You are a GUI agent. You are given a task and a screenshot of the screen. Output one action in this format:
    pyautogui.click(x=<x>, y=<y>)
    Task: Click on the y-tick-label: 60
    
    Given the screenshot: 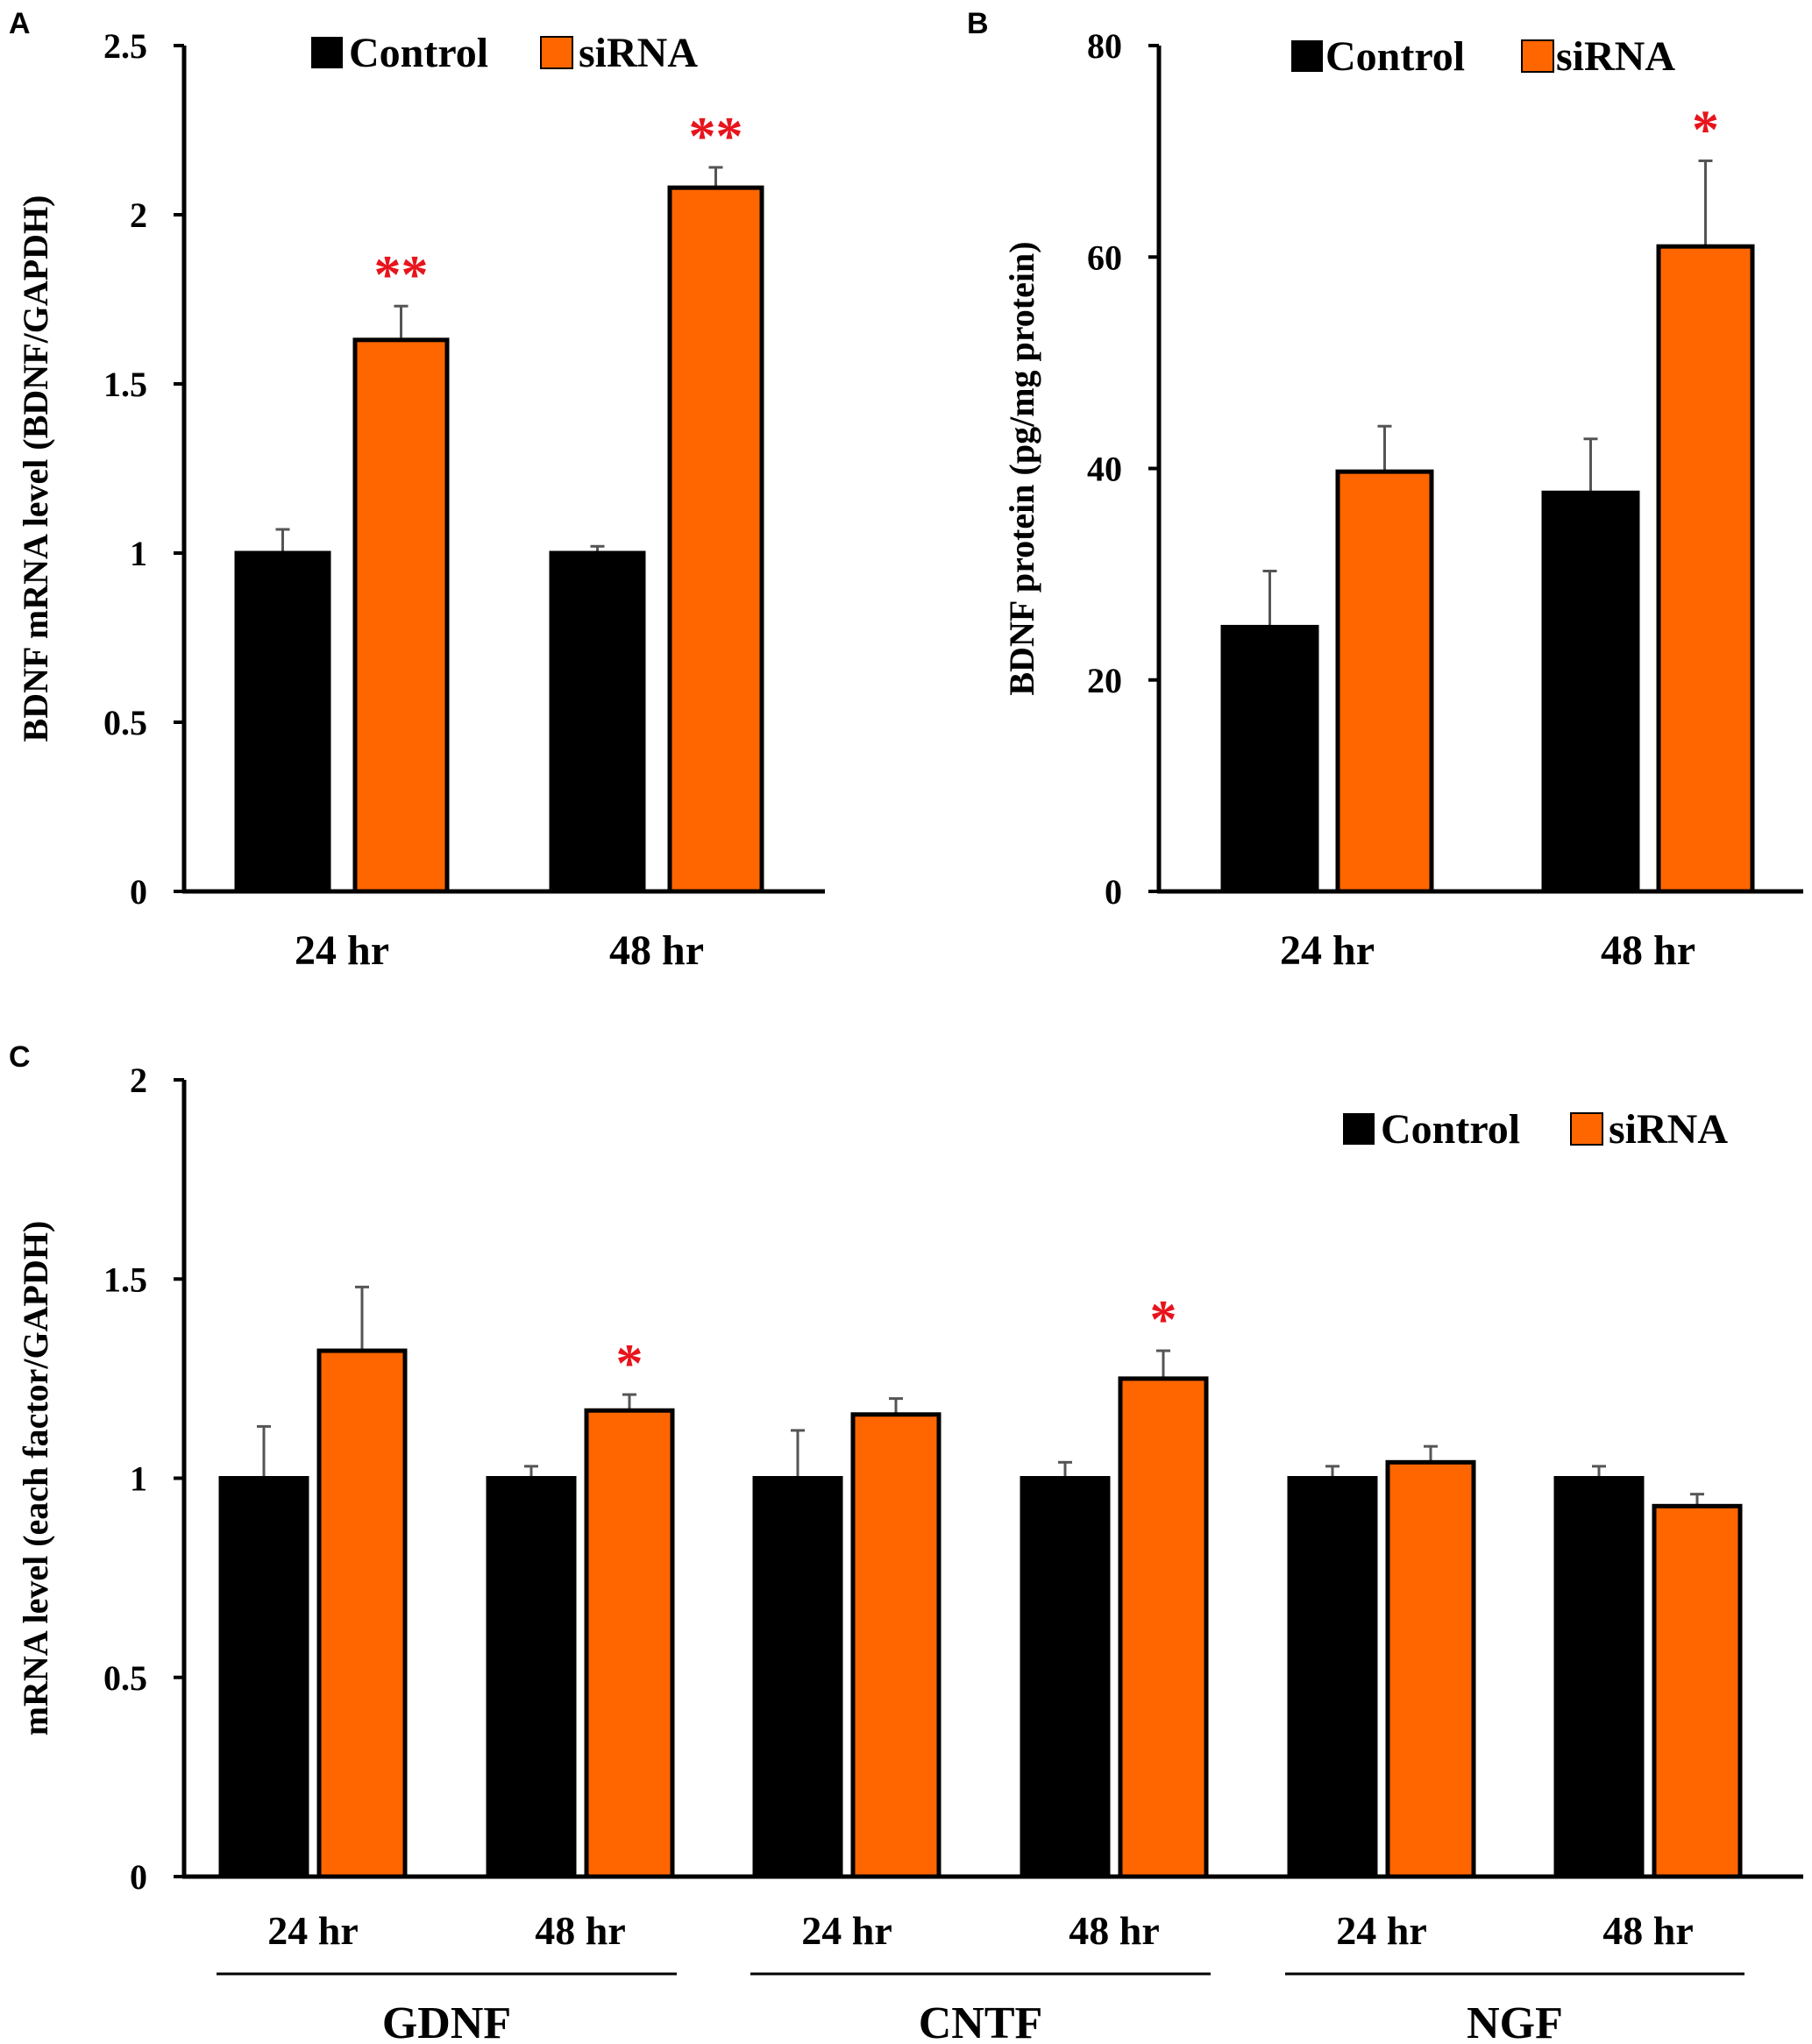 What is the action you would take?
    pyautogui.click(x=1104, y=257)
    